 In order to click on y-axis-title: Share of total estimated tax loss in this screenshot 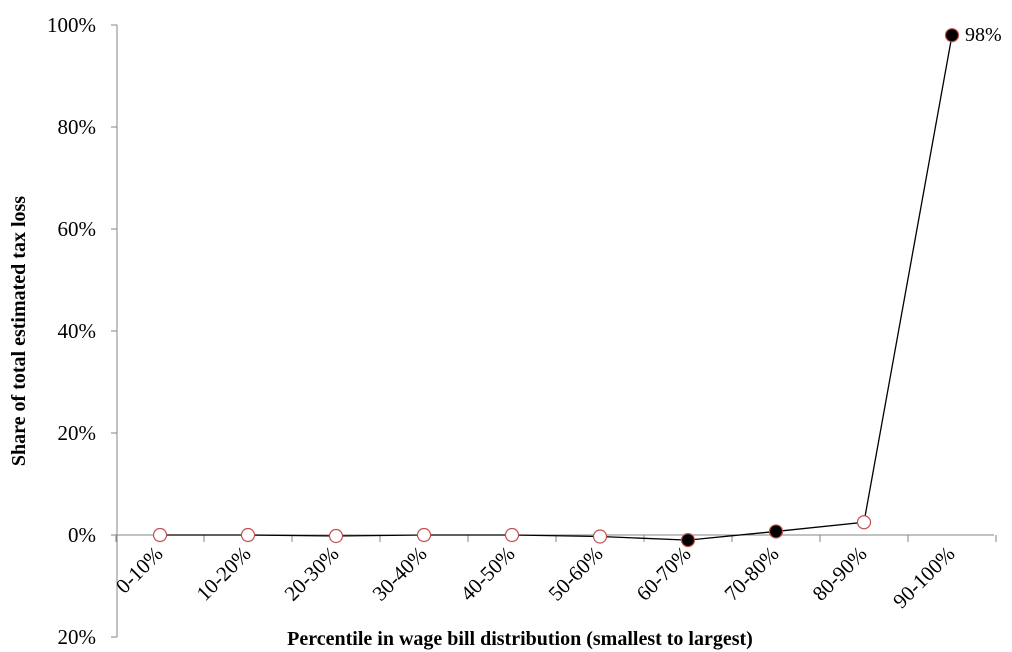, I will do `click(19, 331)`.